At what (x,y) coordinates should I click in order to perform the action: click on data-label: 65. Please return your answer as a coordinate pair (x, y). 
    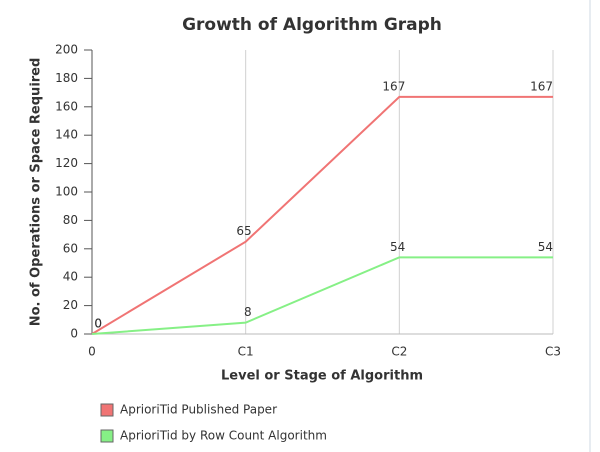
    Looking at the image, I should click on (243, 231).